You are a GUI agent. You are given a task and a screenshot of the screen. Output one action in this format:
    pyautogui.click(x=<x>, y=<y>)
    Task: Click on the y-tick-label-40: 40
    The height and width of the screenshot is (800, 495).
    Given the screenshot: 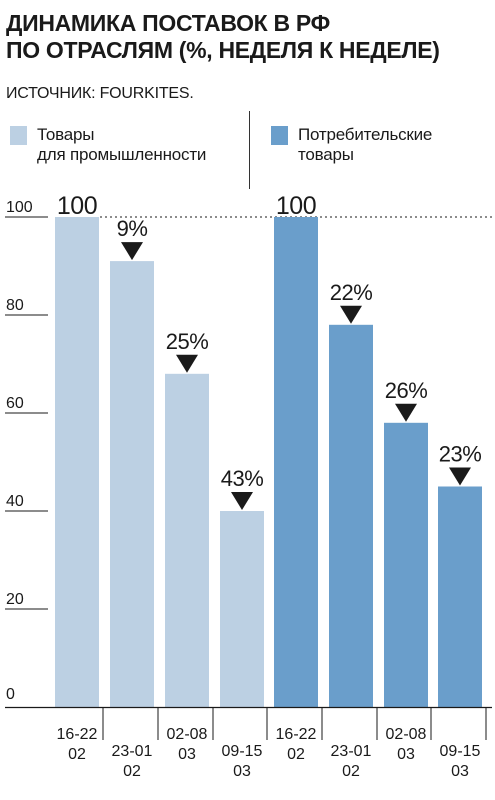 What is the action you would take?
    pyautogui.click(x=15, y=501)
    